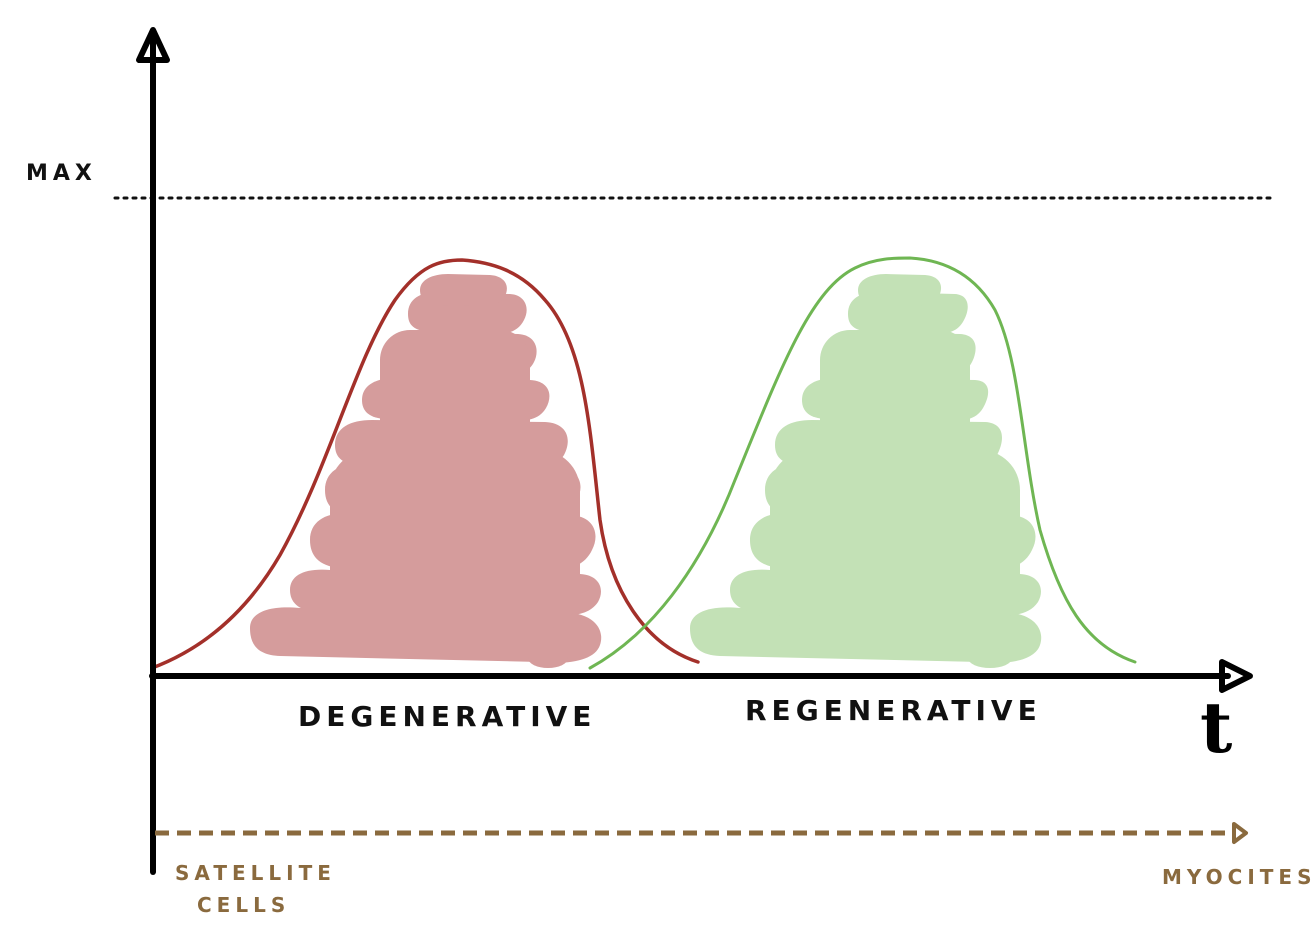 The width and height of the screenshot is (1312, 946). I want to click on max-label: MAX, so click(61, 173).